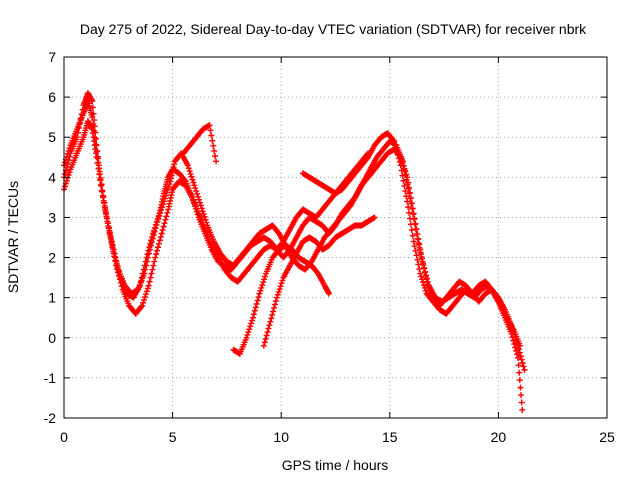 The image size is (640, 480). Describe the element at coordinates (50, 418) in the screenshot. I see `y-tick-label: -2` at that location.